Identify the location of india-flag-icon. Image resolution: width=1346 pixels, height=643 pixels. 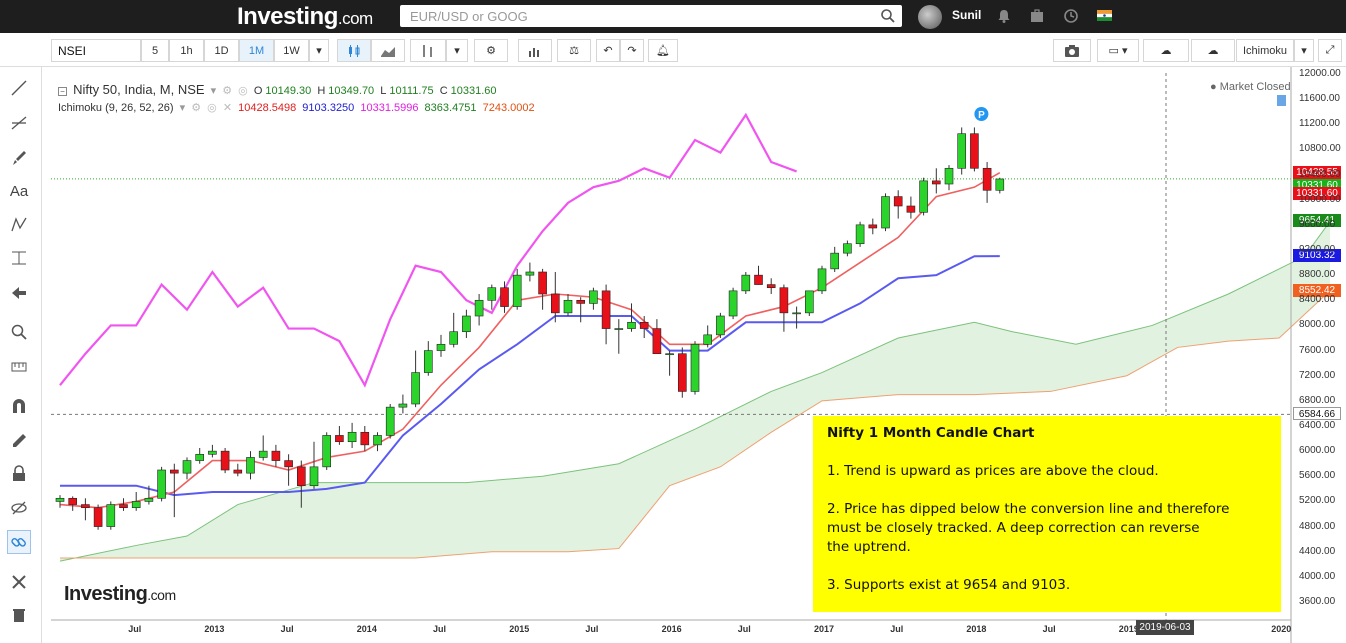
(1104, 15).